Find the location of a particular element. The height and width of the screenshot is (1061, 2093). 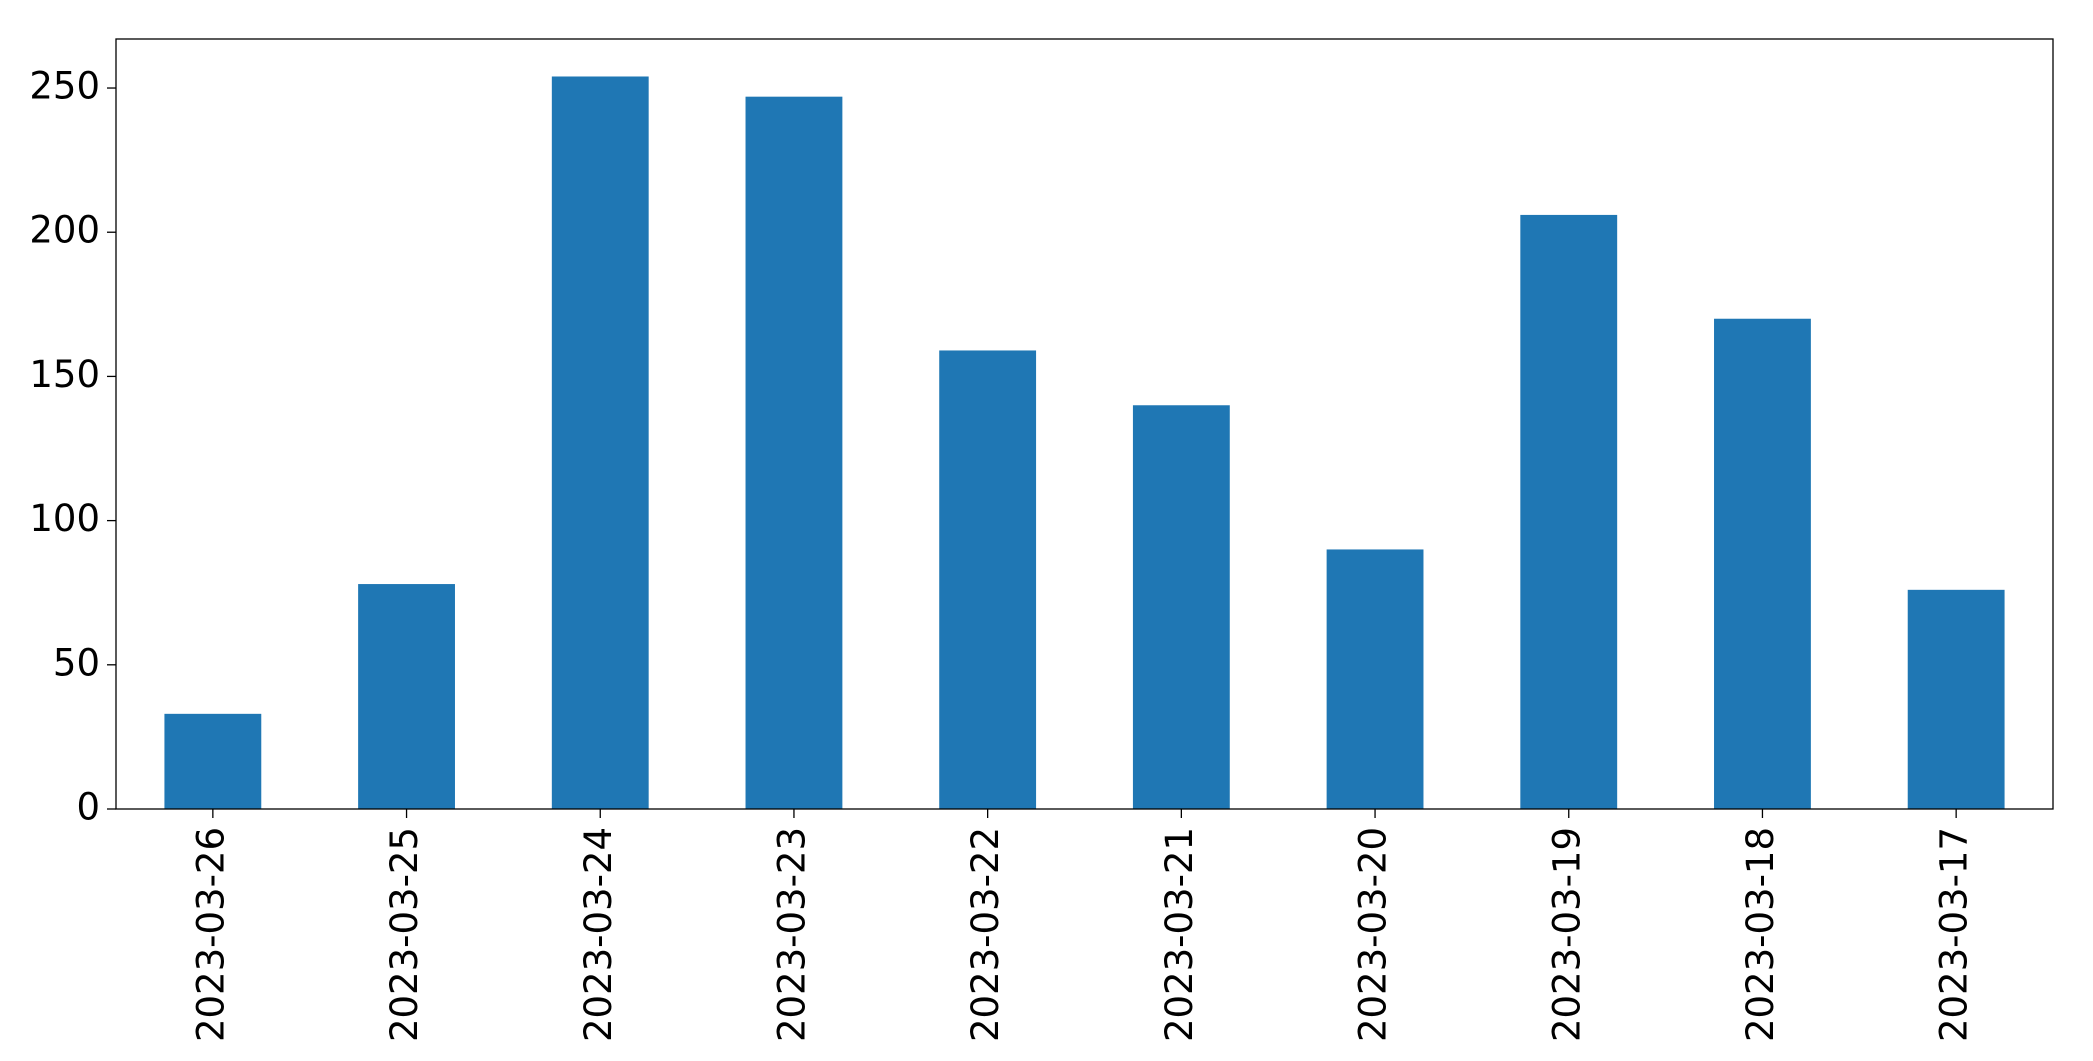

x-tick-label: 2023-03-23 is located at coordinates (791, 934).